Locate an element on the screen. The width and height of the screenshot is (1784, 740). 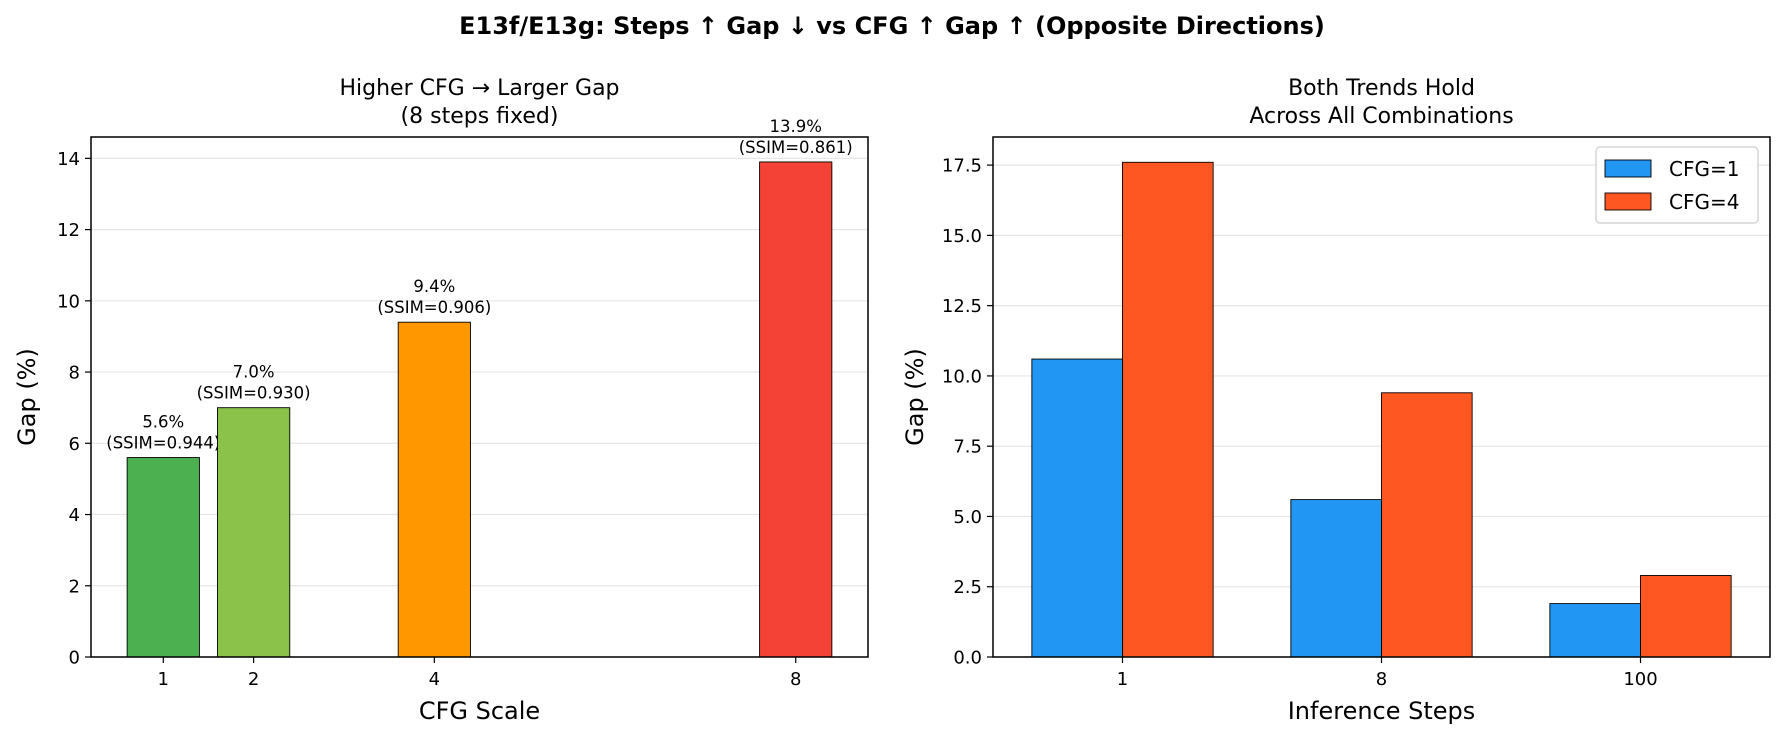
right-xtick-label: 8 is located at coordinates (1381, 679).